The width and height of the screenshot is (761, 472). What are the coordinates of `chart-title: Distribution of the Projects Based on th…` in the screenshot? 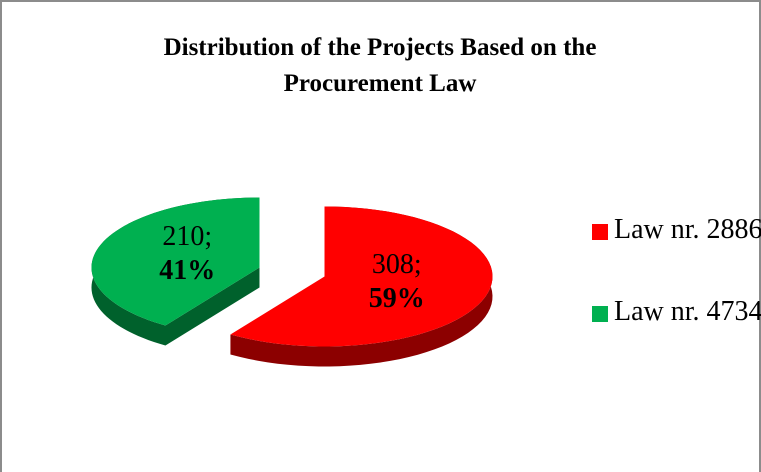 It's located at (380, 65).